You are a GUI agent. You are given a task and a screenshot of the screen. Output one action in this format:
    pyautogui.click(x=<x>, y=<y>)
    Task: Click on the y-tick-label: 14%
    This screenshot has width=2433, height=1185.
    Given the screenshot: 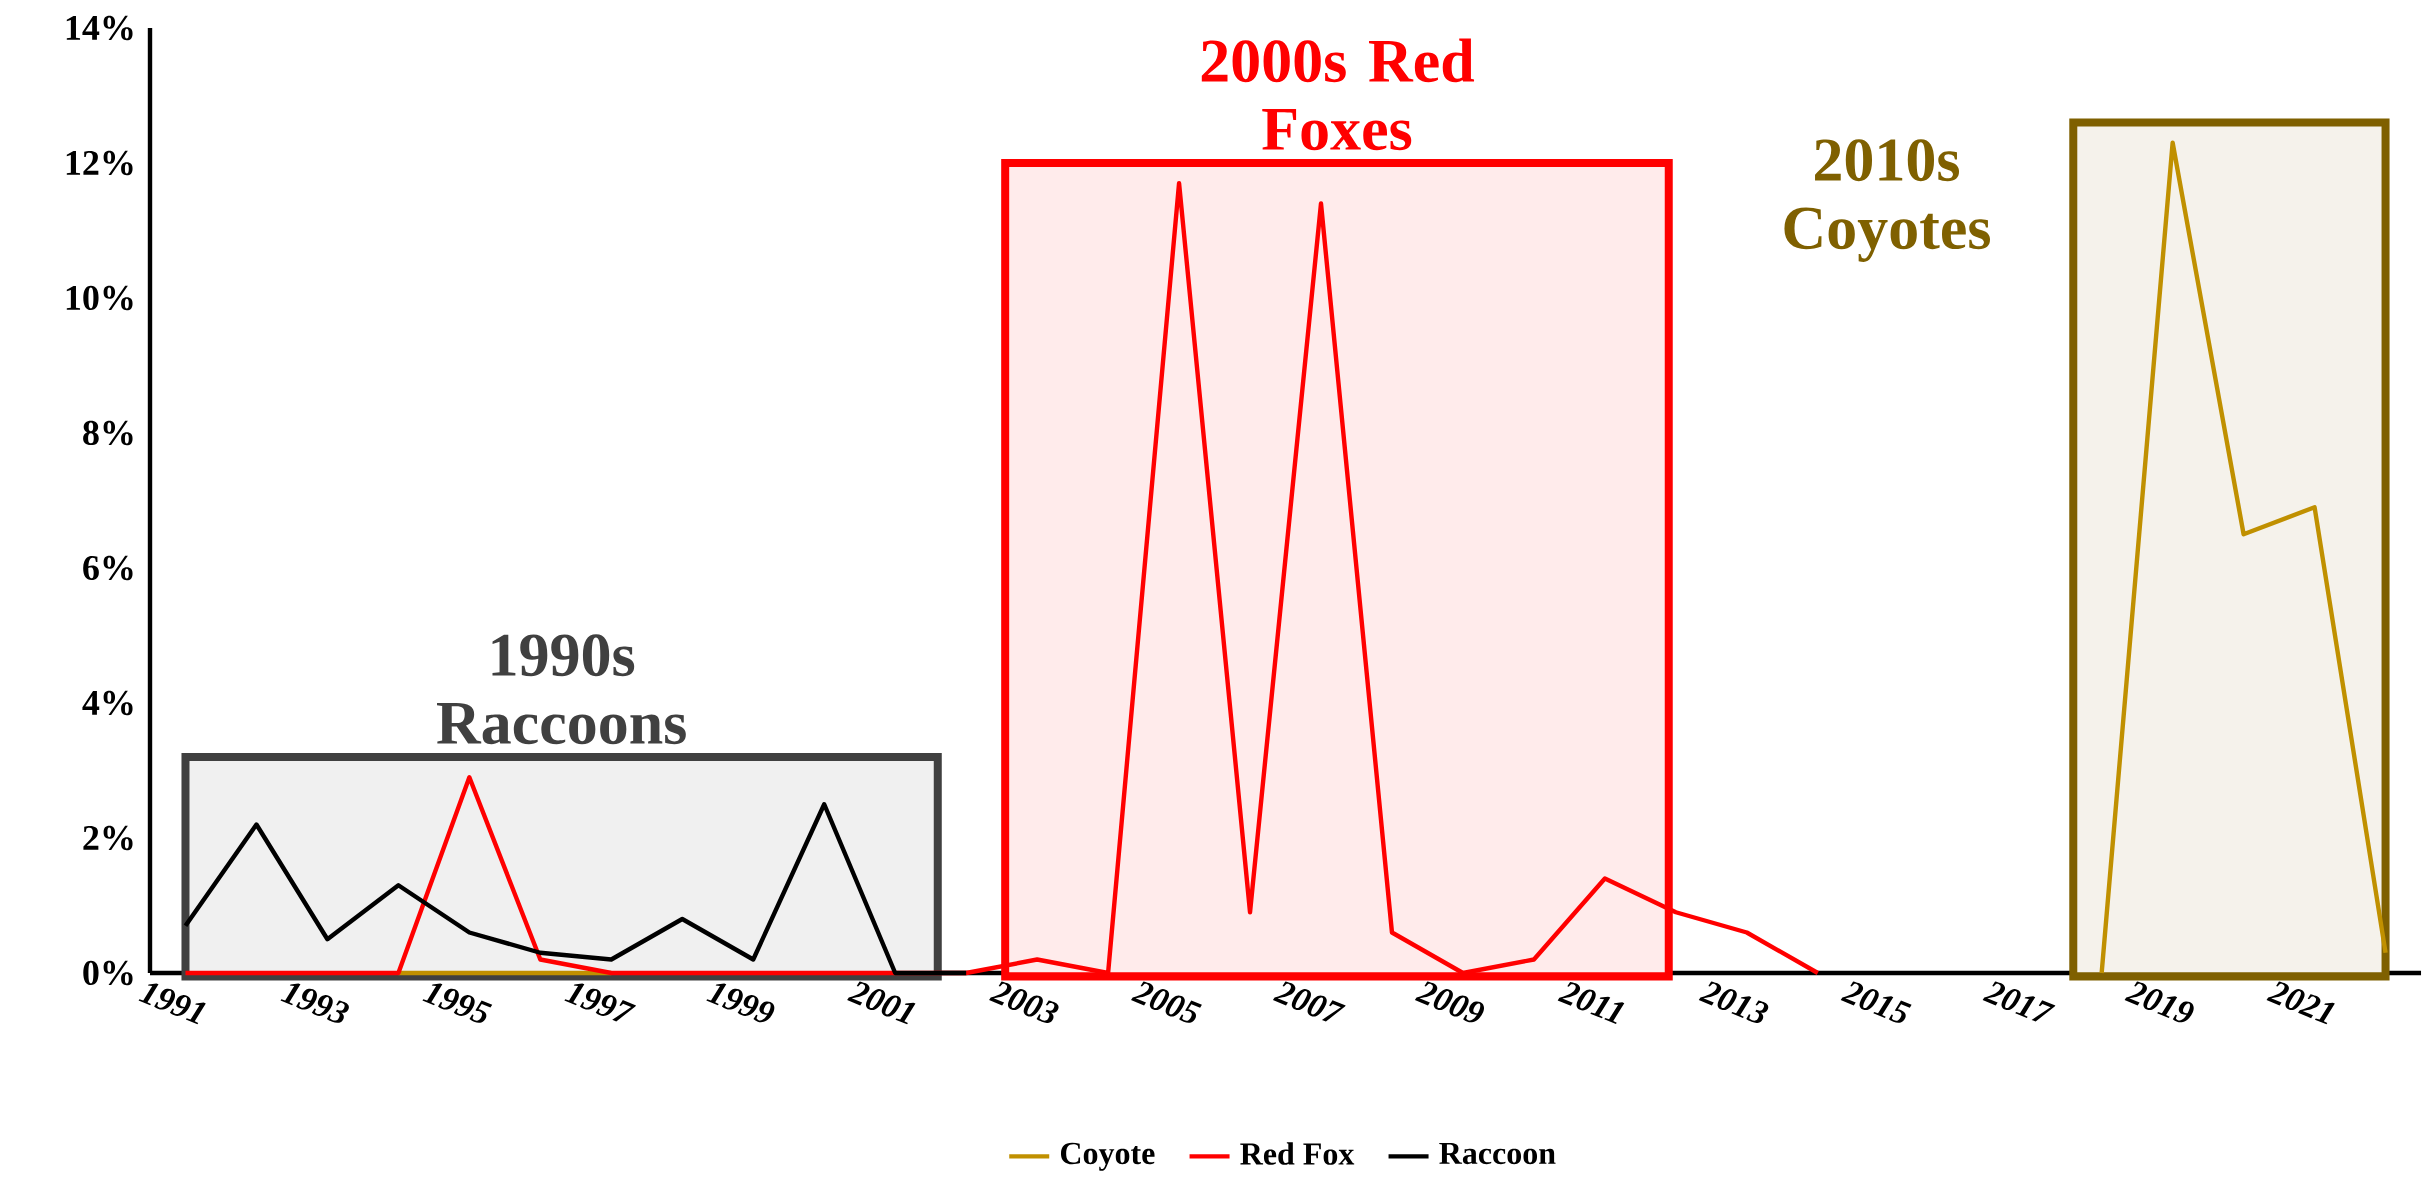 What is the action you would take?
    pyautogui.click(x=99, y=28)
    